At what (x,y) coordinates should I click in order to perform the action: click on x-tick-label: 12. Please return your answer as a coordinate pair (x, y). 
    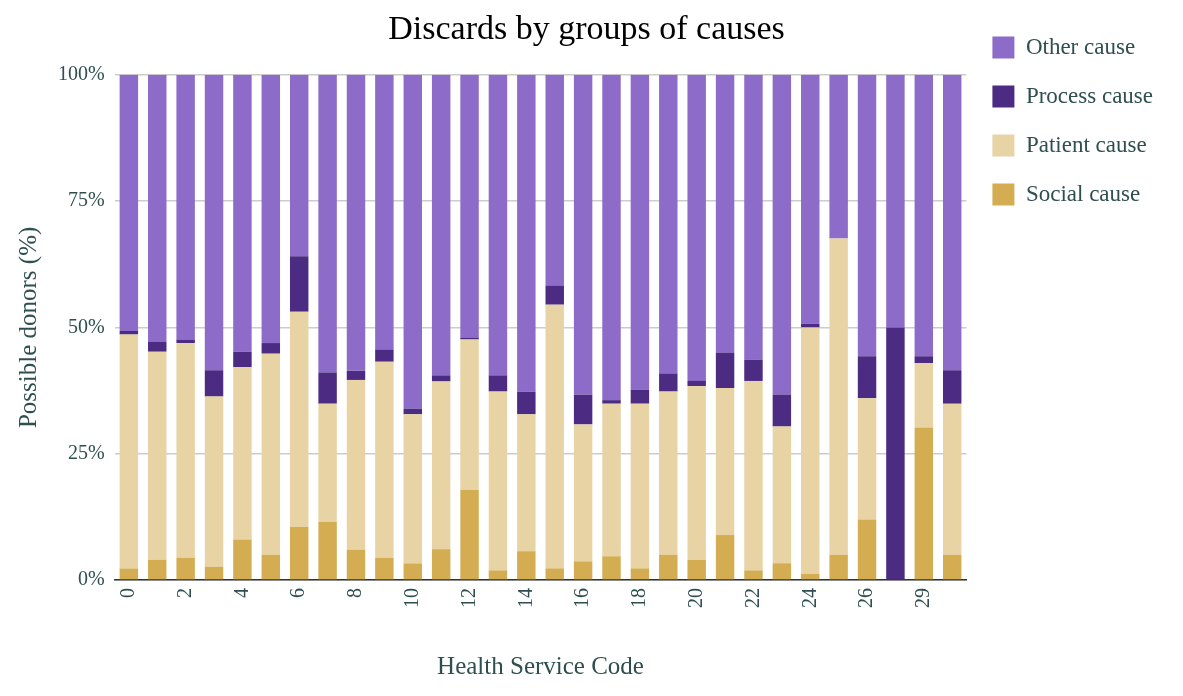
    Looking at the image, I should click on (467, 598).